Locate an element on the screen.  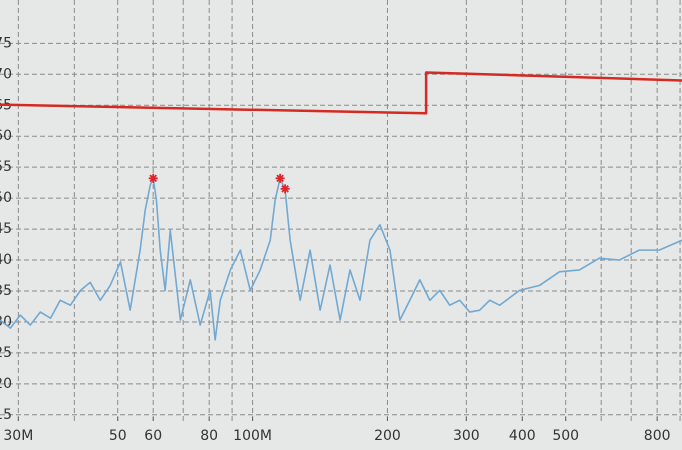
y-tick-label: 15 is located at coordinates (6, 415).